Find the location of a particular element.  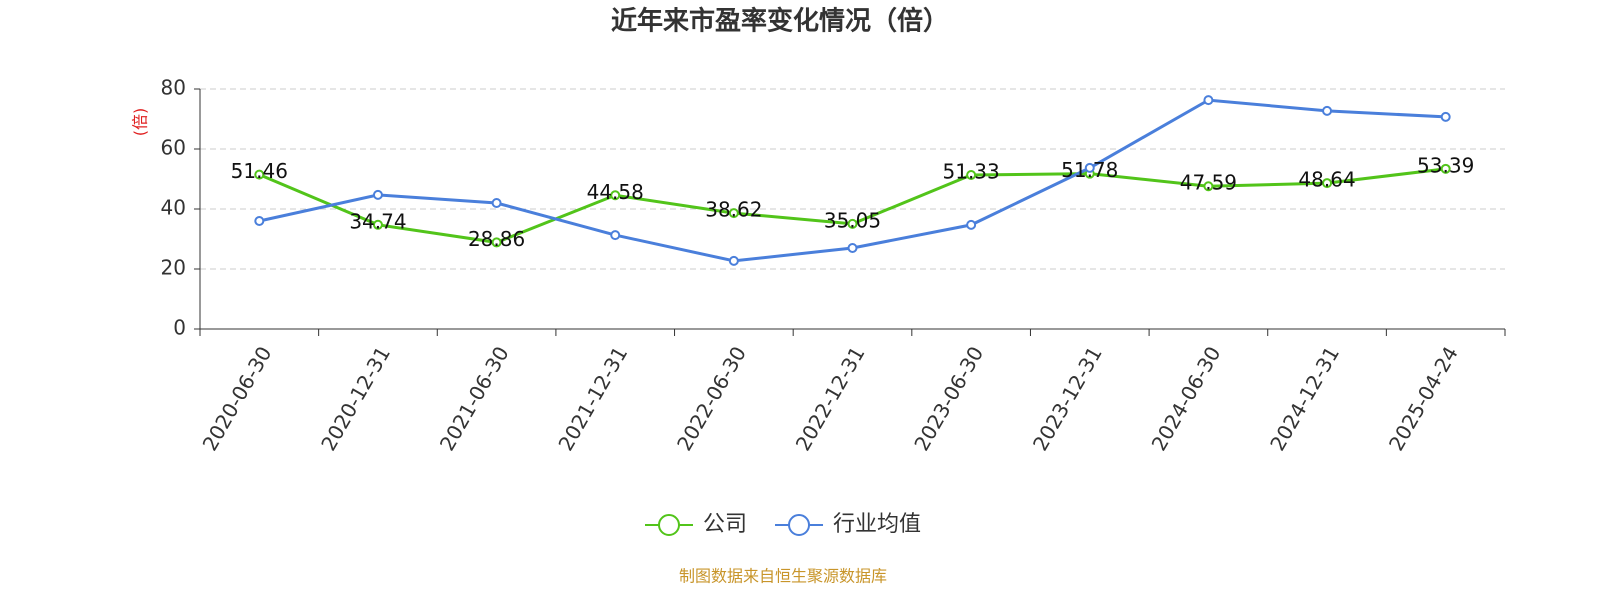

data-label: 34.74 is located at coordinates (377, 221).